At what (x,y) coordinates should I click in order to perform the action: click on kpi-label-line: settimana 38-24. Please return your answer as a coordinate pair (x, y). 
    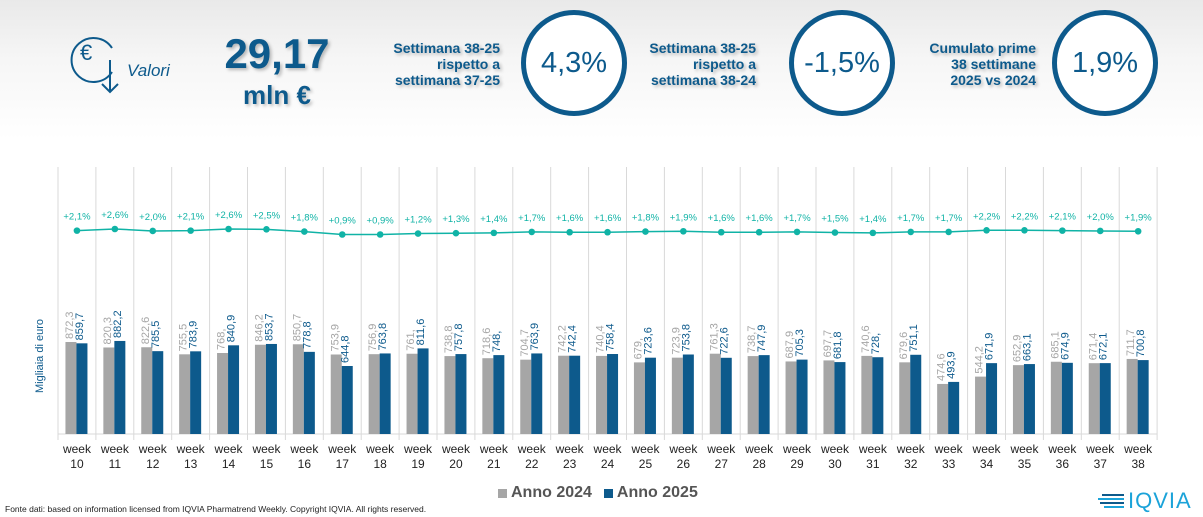
    Looking at the image, I should click on (703, 80).